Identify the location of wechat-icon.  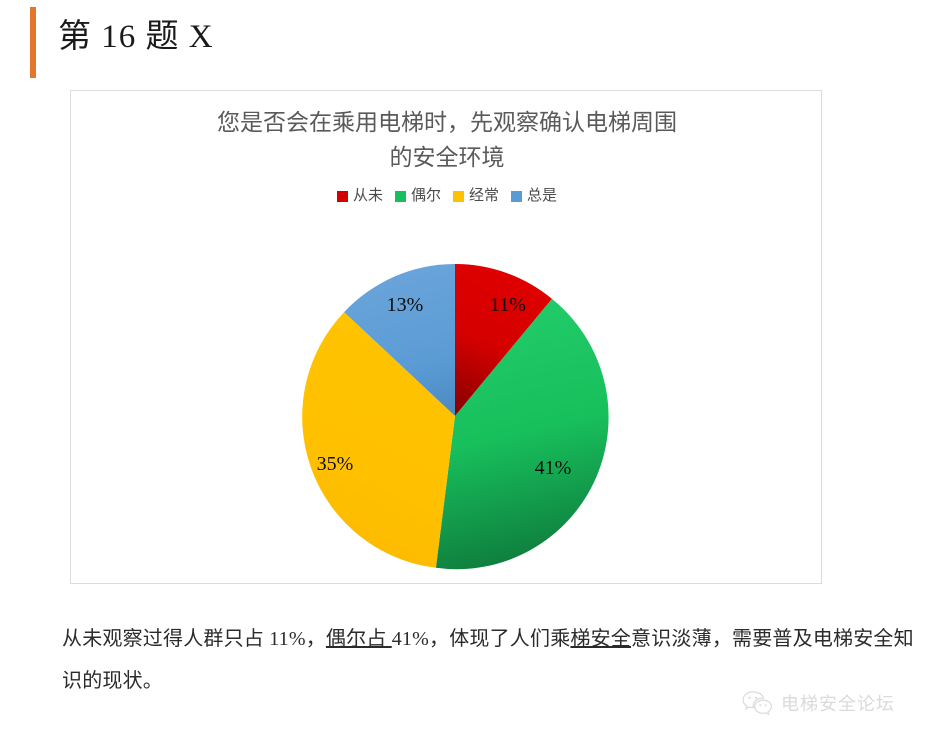
(757, 703).